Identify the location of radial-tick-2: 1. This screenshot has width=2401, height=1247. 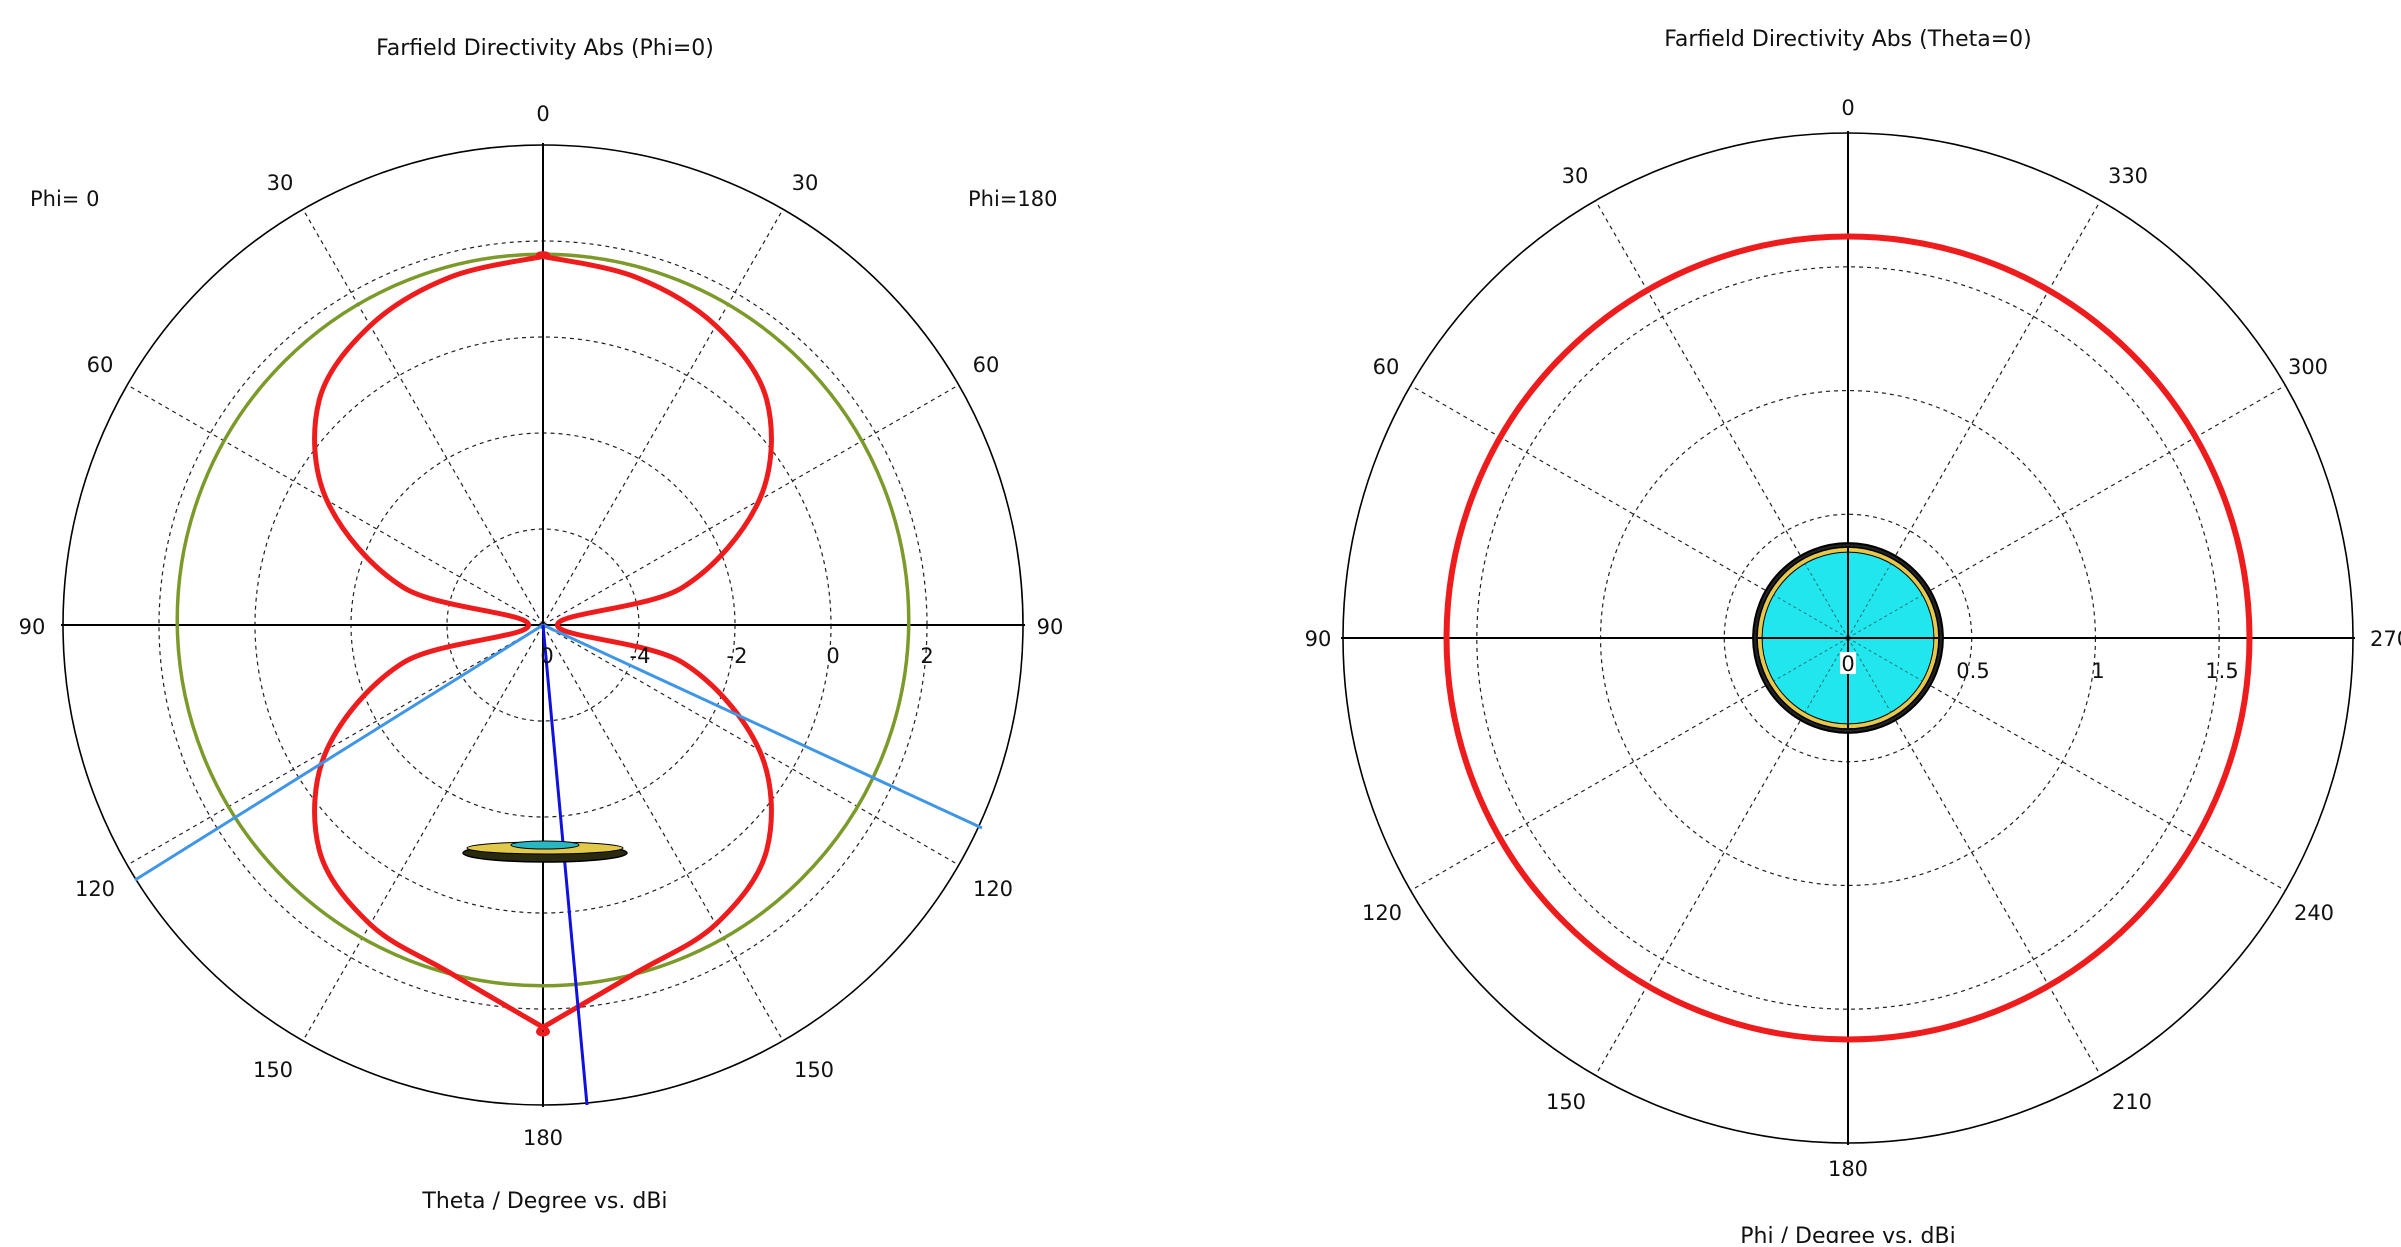
(2097, 671).